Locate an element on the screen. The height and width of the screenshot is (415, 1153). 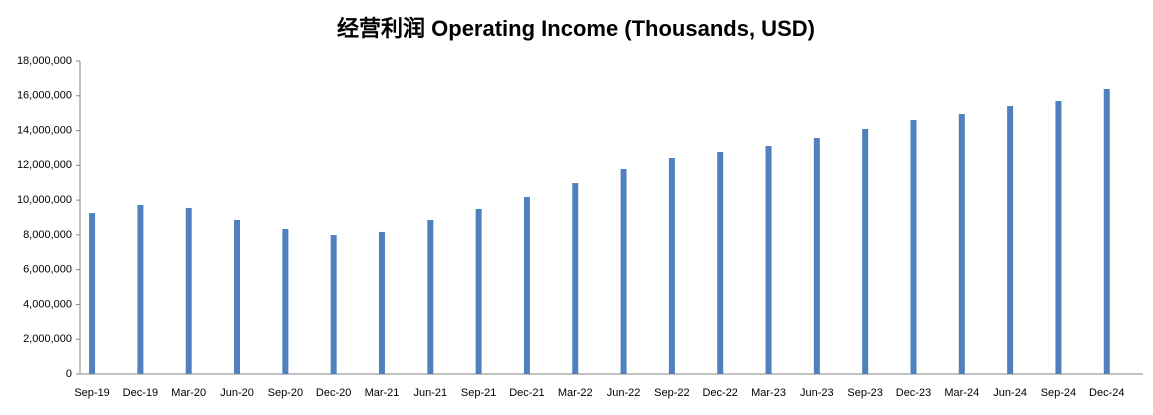
x-tick-label: Mar-20 is located at coordinates (188, 393).